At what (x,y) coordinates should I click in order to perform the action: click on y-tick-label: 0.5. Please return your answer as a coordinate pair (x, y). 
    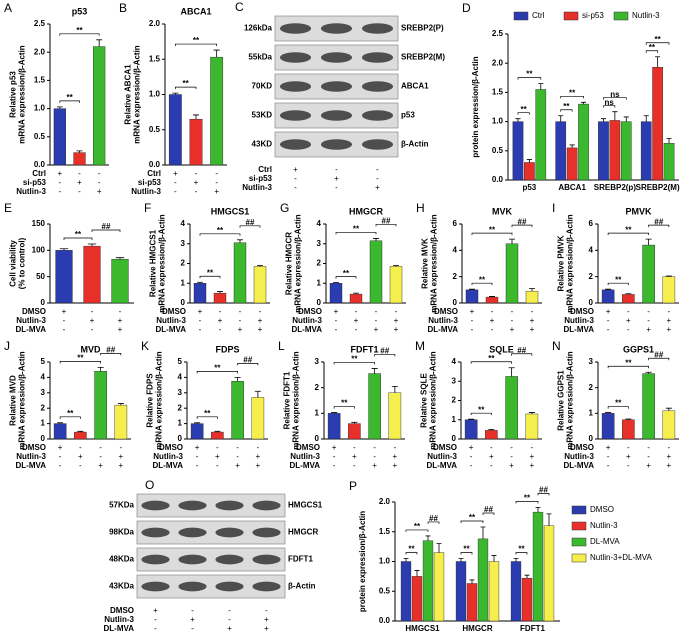
    Looking at the image, I should click on (498, 150).